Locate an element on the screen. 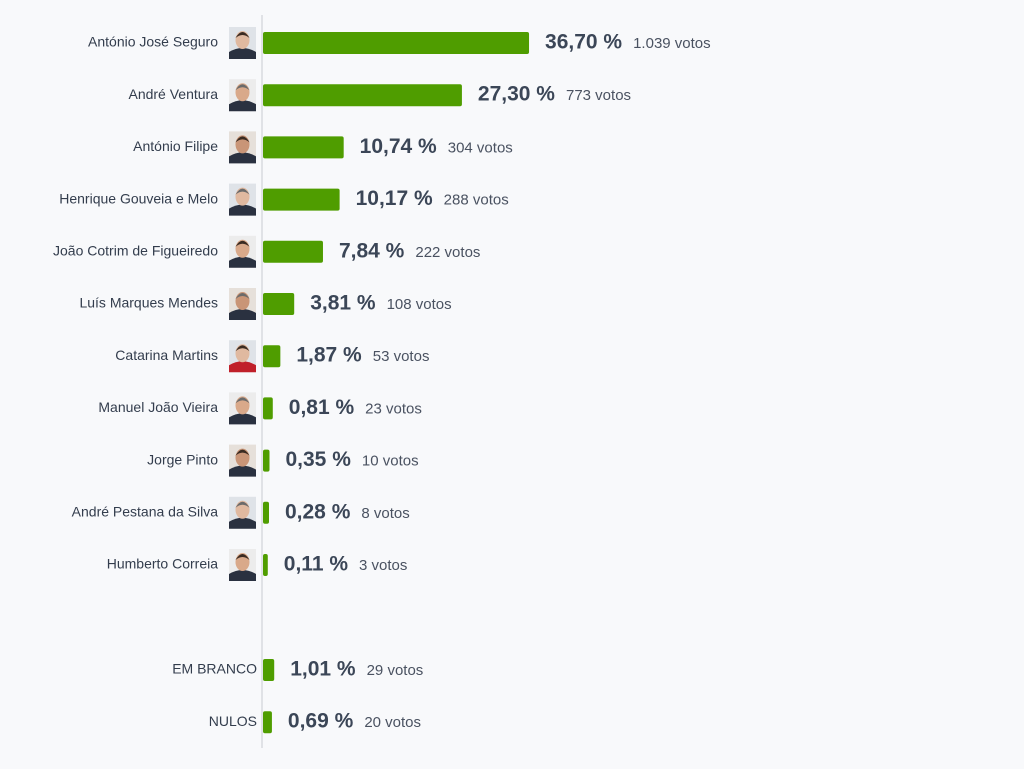 The width and height of the screenshot is (1024, 769). votes-label: 304 votos is located at coordinates (480, 147).